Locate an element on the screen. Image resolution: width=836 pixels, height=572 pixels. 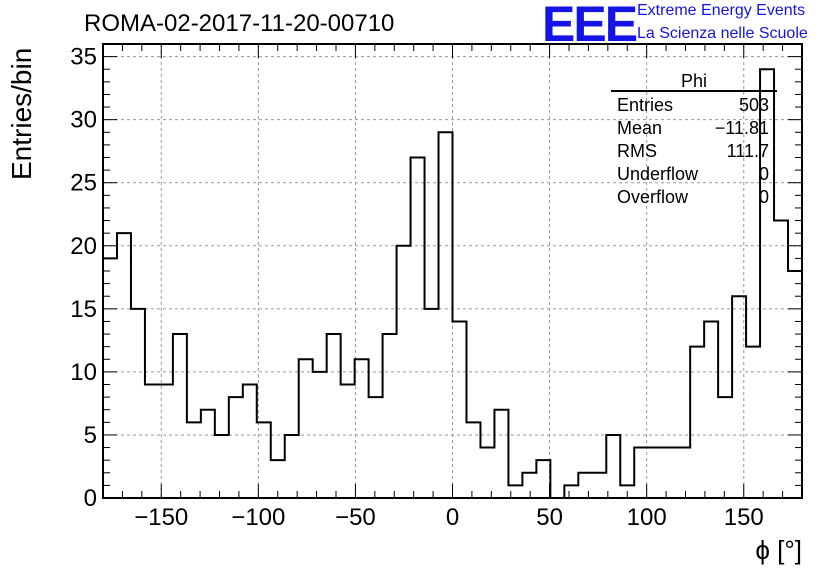
stats-value: 111.7 is located at coordinates (747, 151).